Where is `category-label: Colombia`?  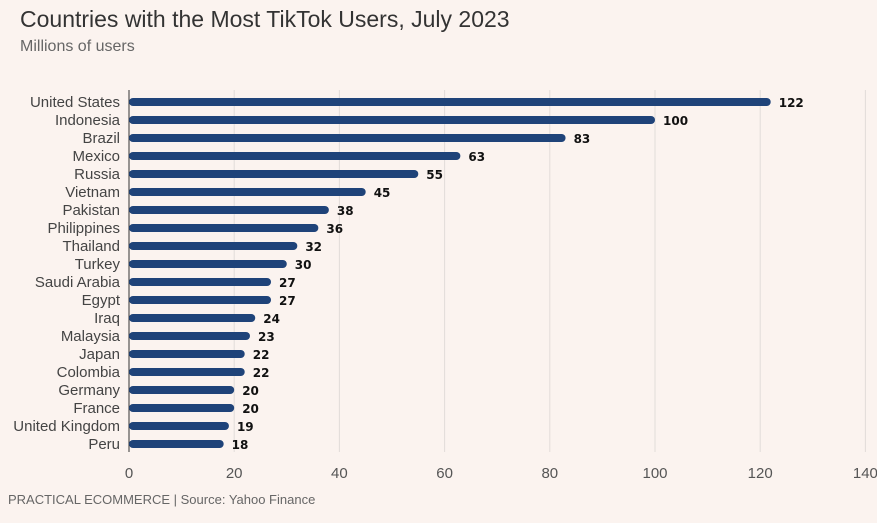
category-label: Colombia is located at coordinates (89, 372).